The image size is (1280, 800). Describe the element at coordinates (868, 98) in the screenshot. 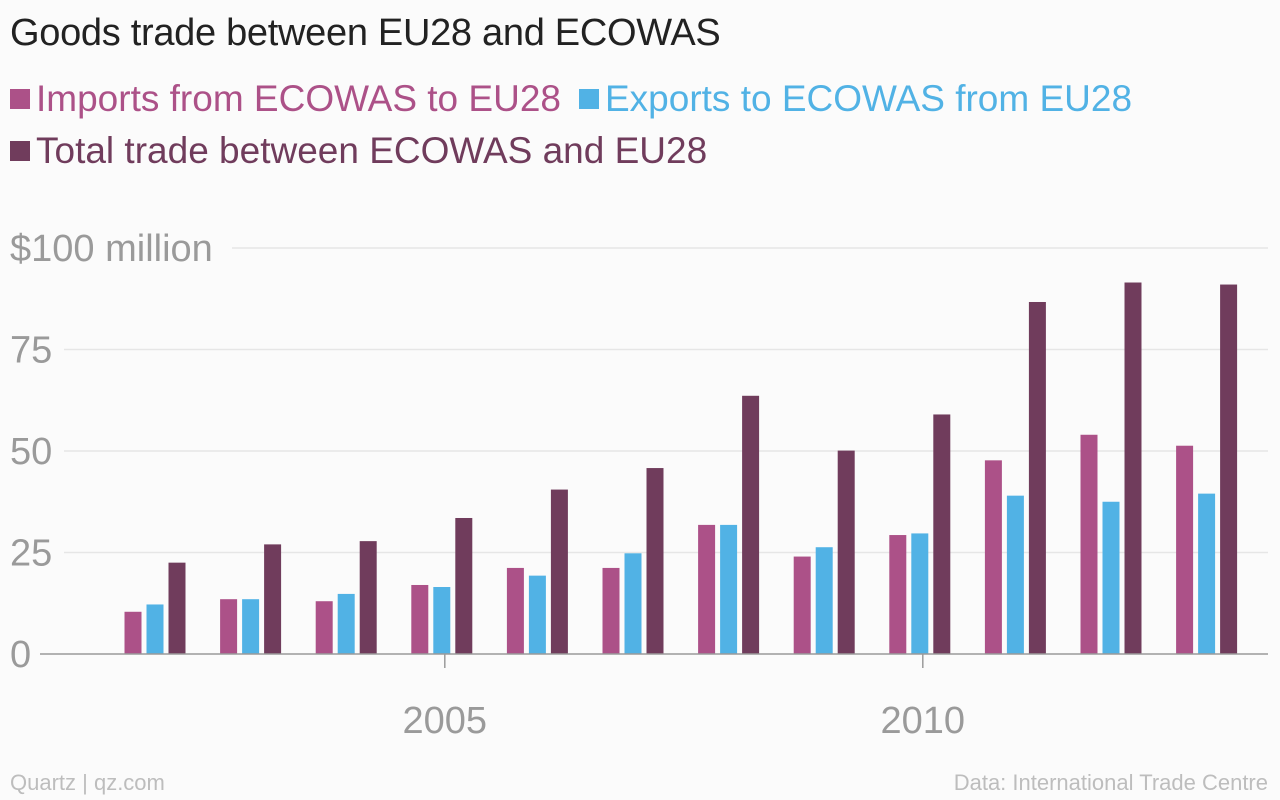

I see `legend-label: Exports to ECOWAS from EU28` at that location.